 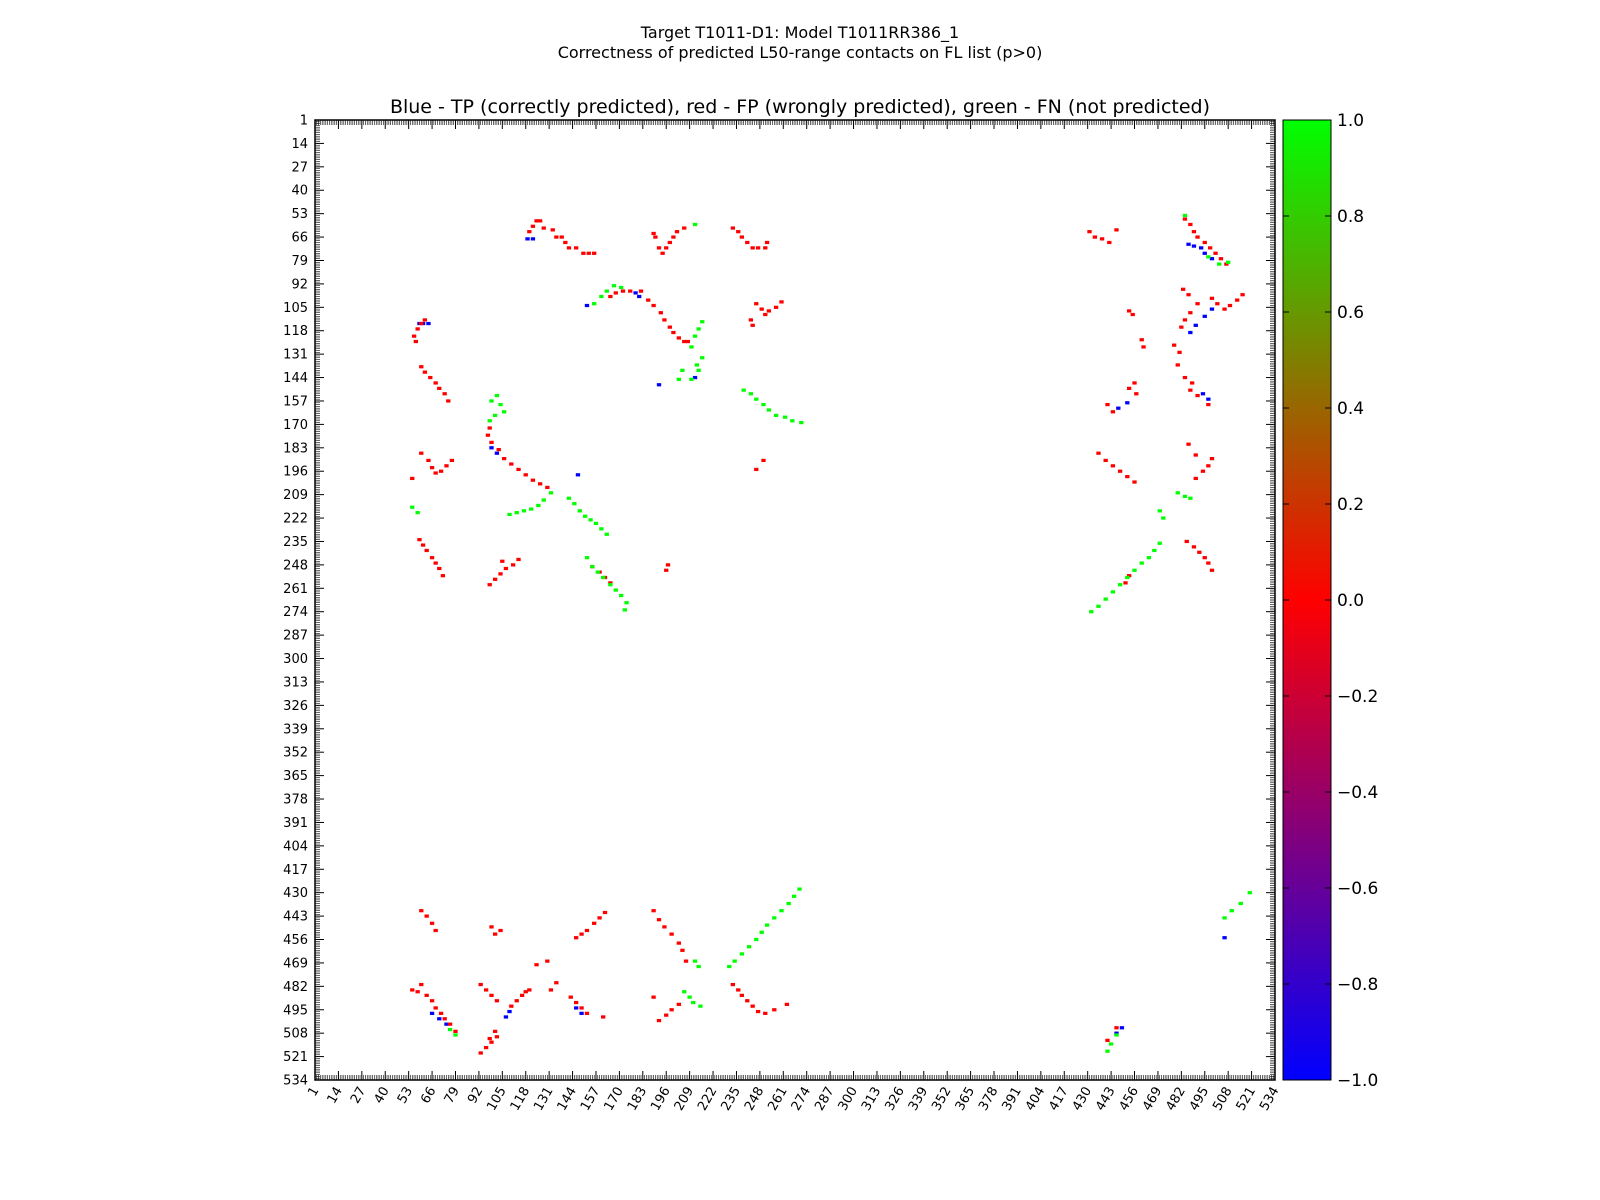 I want to click on y-tick-label: 170, so click(x=295, y=425).